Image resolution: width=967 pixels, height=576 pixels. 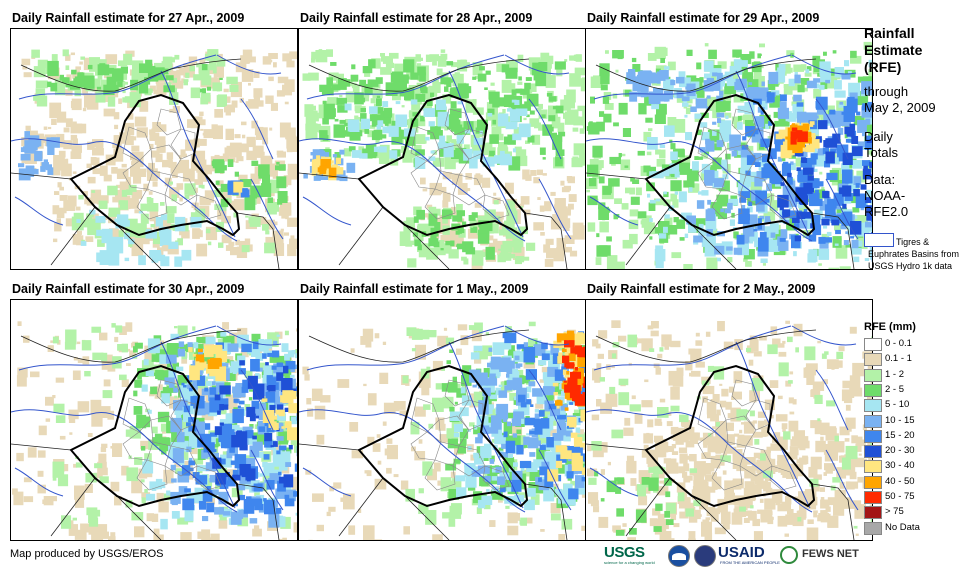 I want to click on iraq-border, so click(x=730, y=165).